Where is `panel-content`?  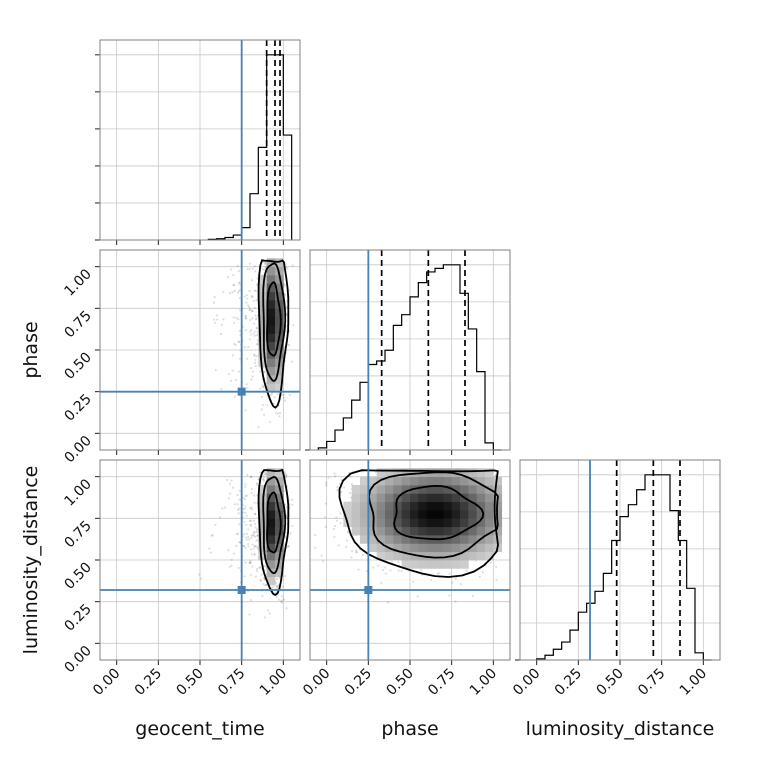 panel-content is located at coordinates (253, 343).